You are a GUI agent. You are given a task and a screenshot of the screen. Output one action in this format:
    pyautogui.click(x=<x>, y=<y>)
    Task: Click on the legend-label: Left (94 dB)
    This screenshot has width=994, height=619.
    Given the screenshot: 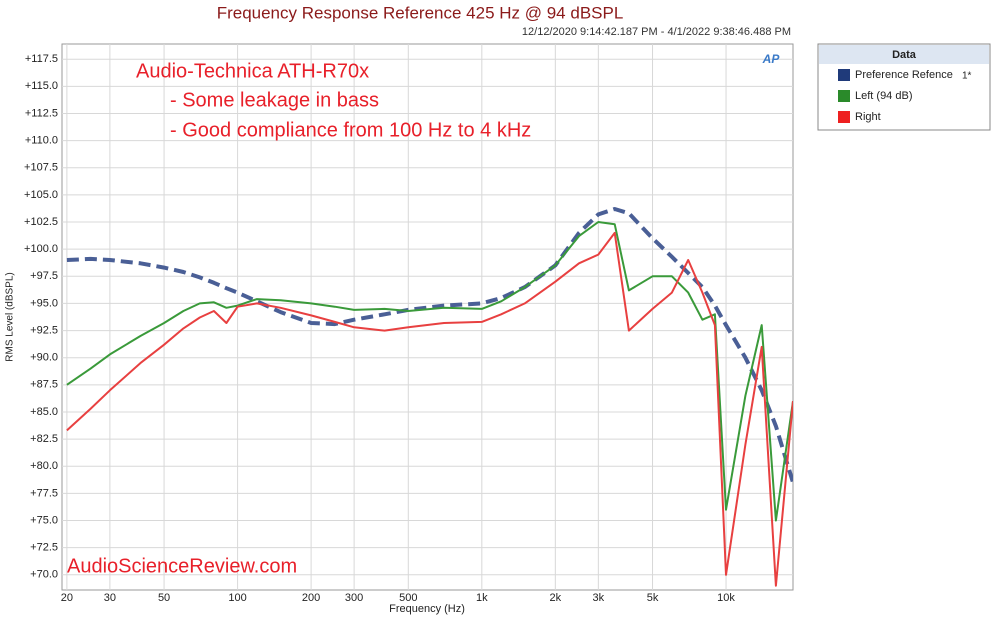 What is the action you would take?
    pyautogui.click(x=883, y=96)
    